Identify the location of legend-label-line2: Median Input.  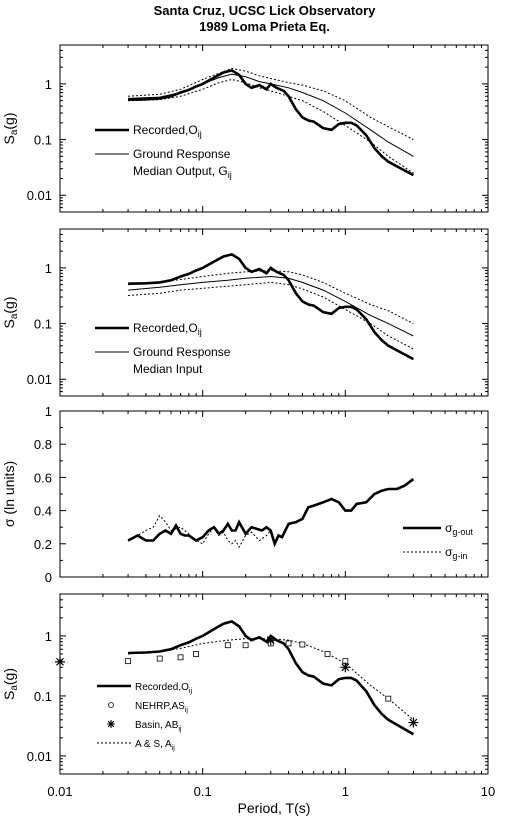
(168, 369).